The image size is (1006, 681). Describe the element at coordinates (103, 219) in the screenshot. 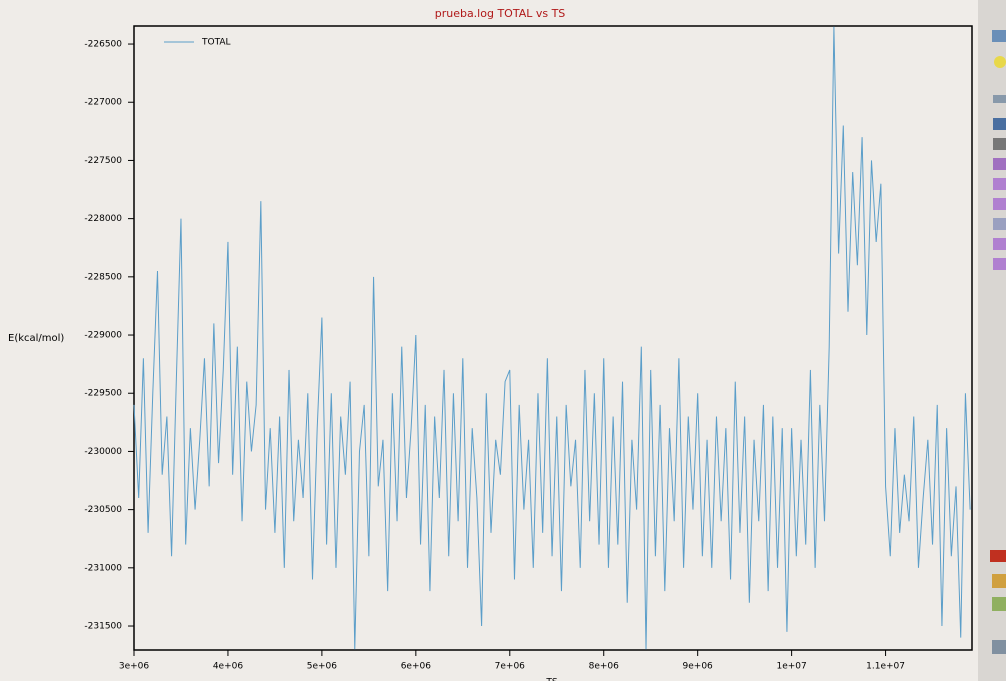

I see `y-tick-label: -228000` at that location.